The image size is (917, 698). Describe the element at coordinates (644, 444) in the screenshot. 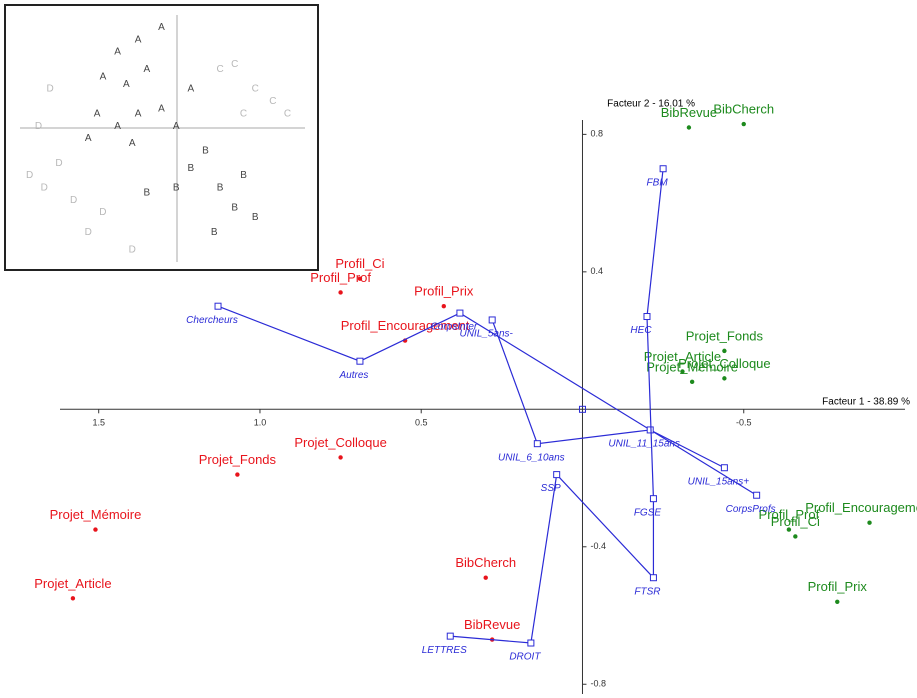

I see `point-label: UNIL_11_15ans` at that location.